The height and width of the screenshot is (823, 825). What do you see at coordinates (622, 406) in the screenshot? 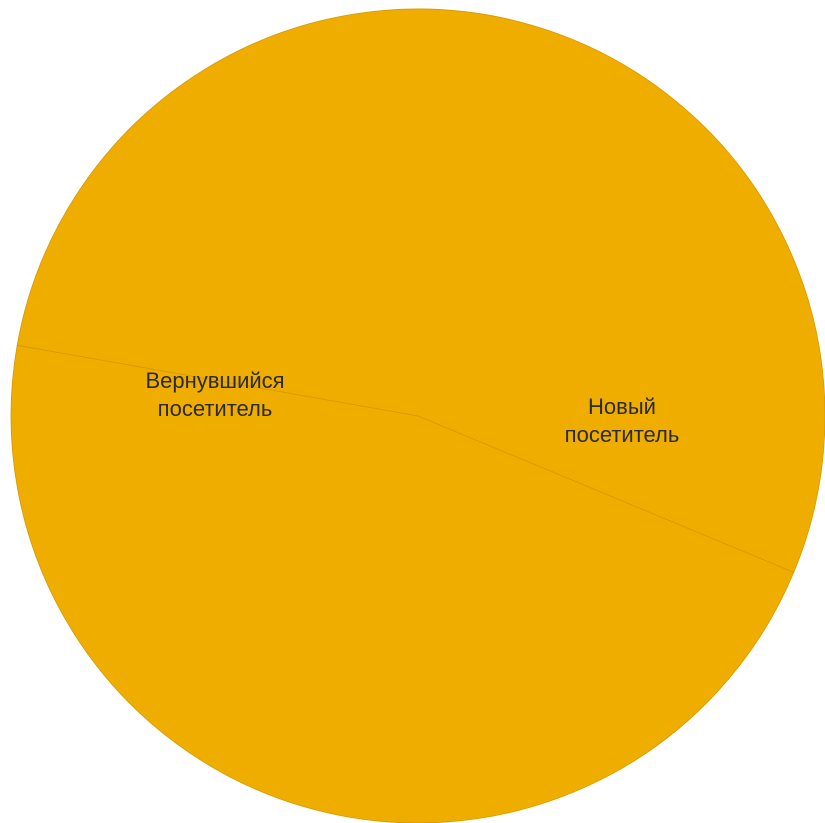
I see `pie-slice-label-line: Новый` at bounding box center [622, 406].